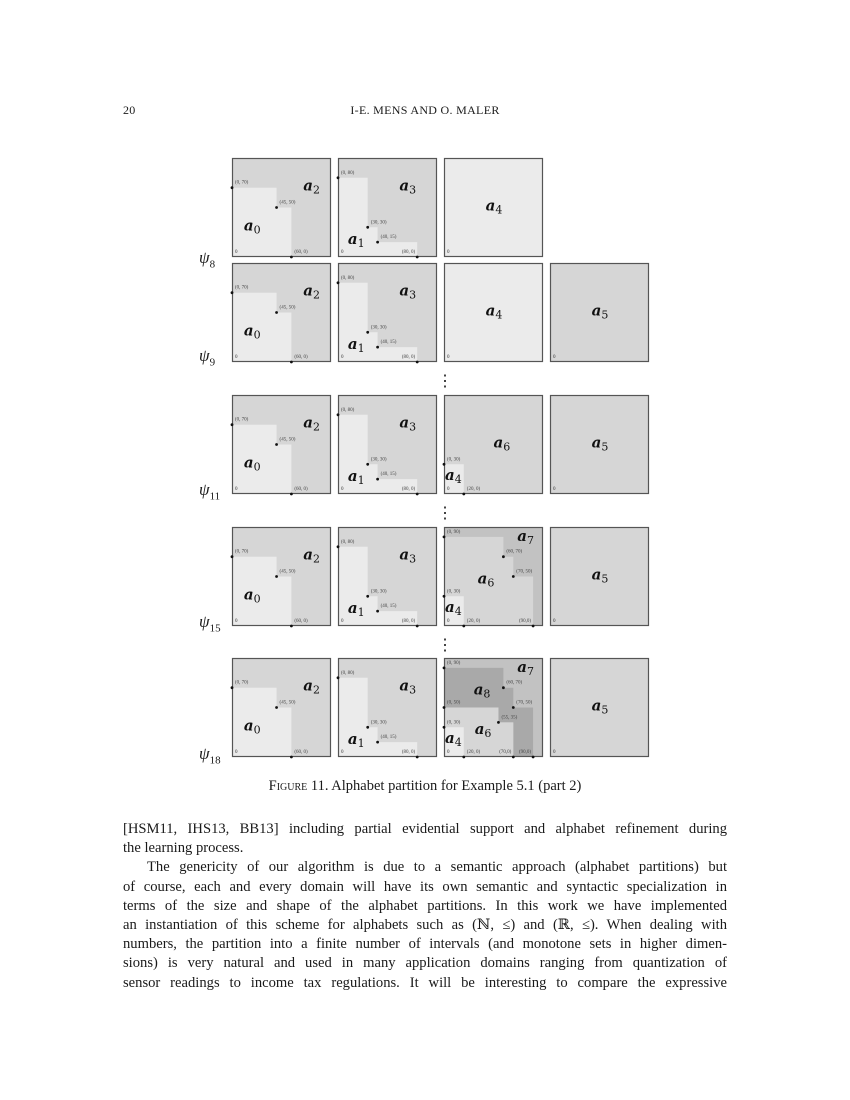 The width and height of the screenshot is (850, 1100). What do you see at coordinates (505, 752) in the screenshot?
I see `point-label: (70,0)` at bounding box center [505, 752].